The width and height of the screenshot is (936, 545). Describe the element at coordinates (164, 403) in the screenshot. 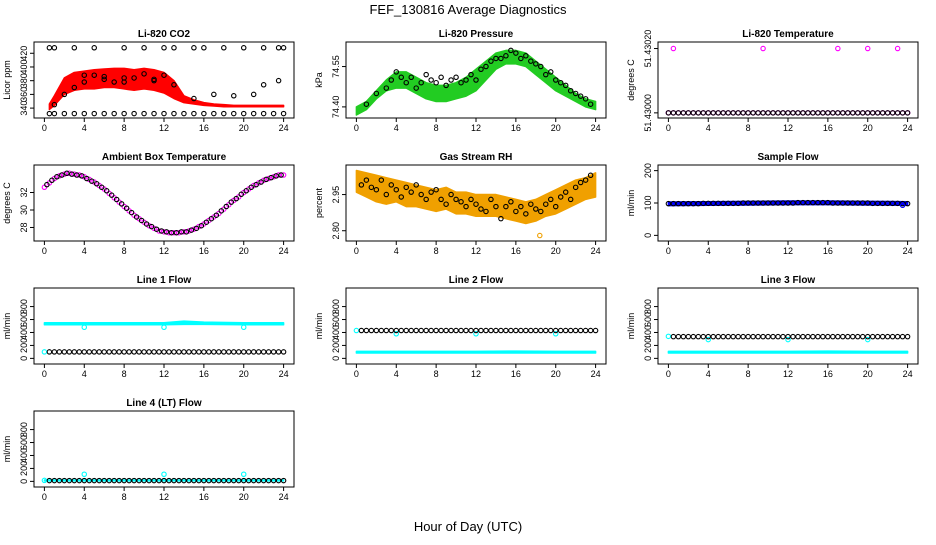

I see `panel-title: Line 4 (LT) Flow` at that location.